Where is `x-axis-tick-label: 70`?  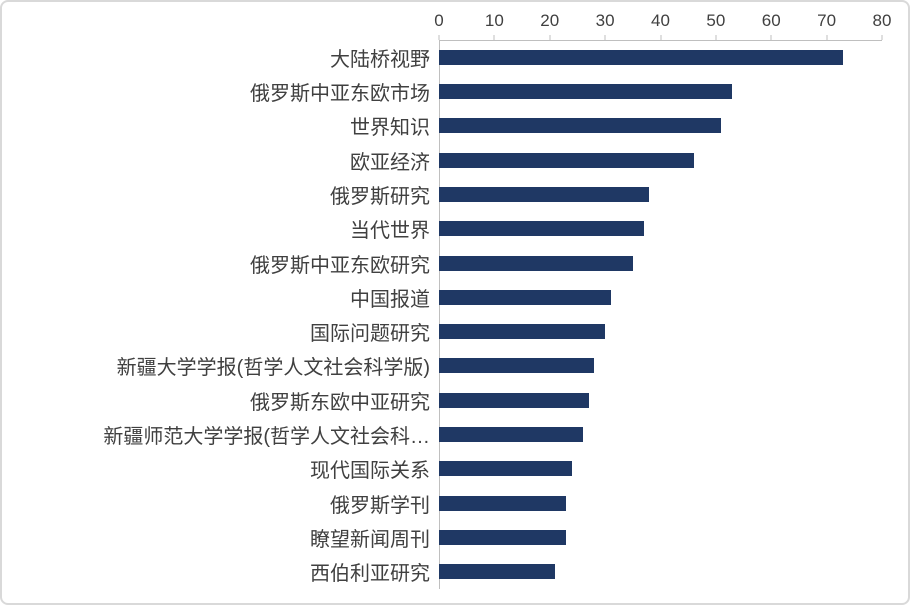 x-axis-tick-label: 70 is located at coordinates (827, 20).